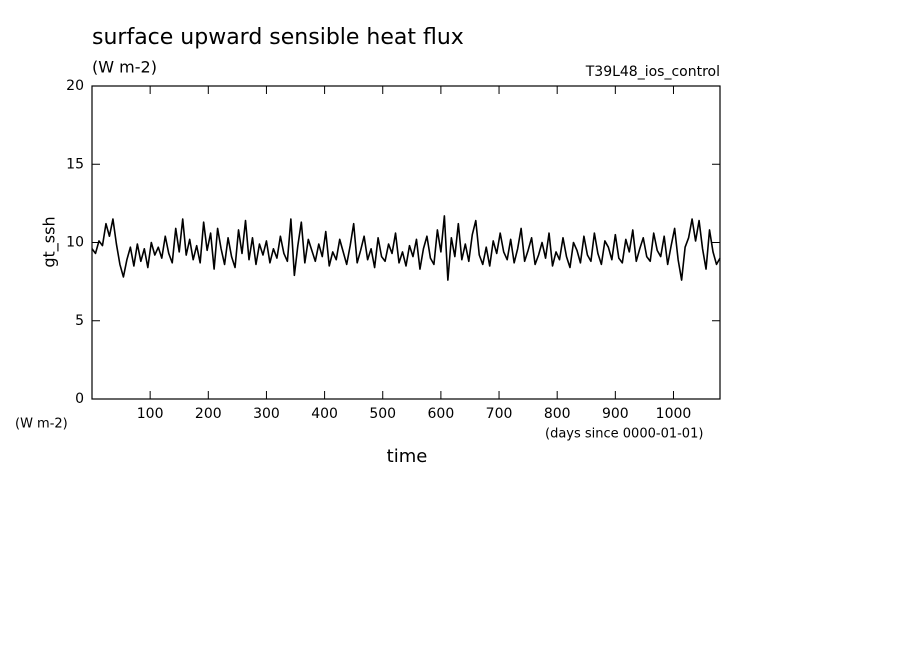 The height and width of the screenshot is (654, 904). Describe the element at coordinates (624, 434) in the screenshot. I see `x-axis-units: (days since 0000-01-01)` at that location.